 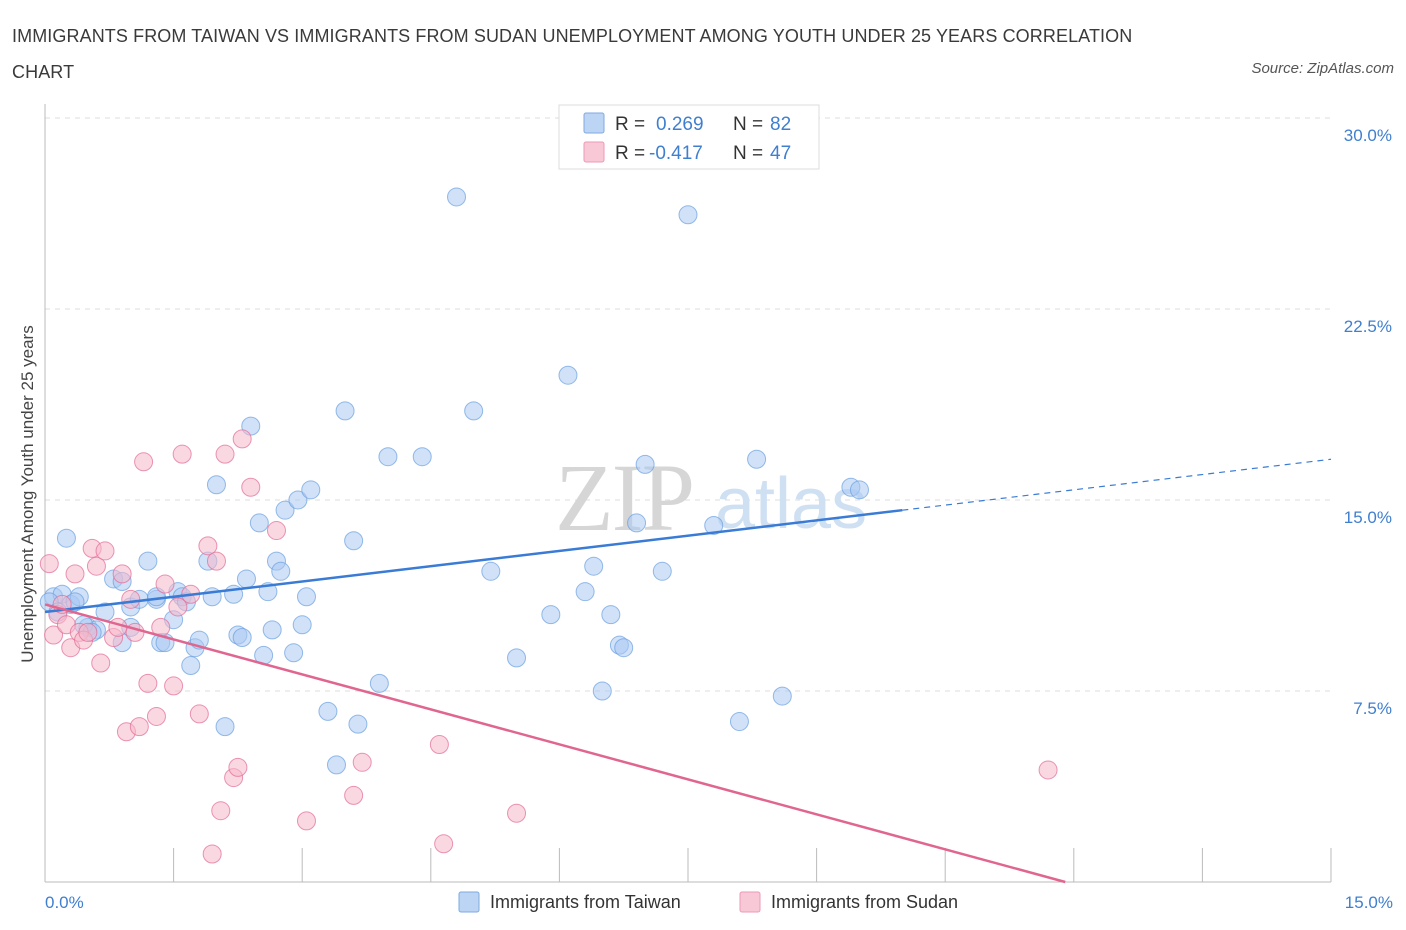 I want to click on legend-n-value-sudan: 47, so click(x=780, y=153).